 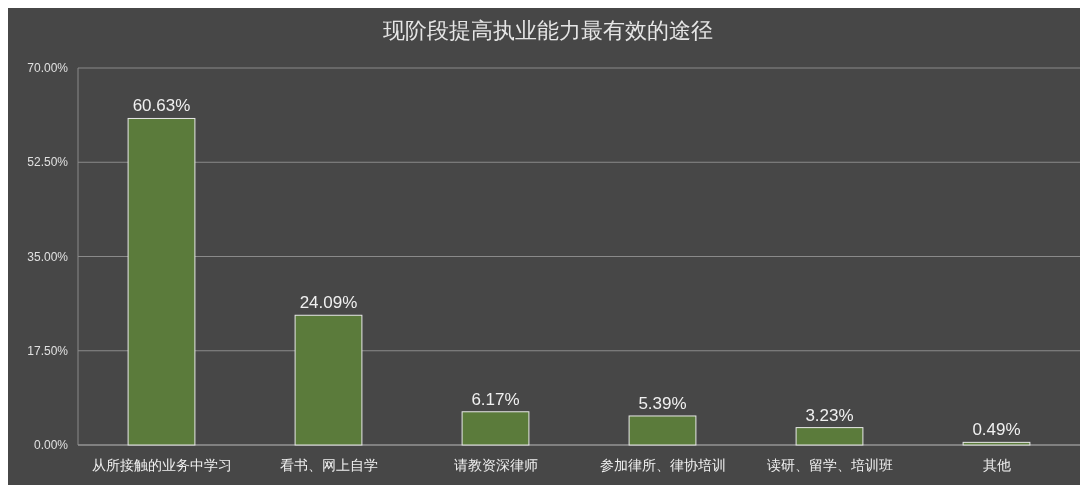 What do you see at coordinates (161, 465) in the screenshot?
I see `x-tick-label: 从所接触的业务中学习` at bounding box center [161, 465].